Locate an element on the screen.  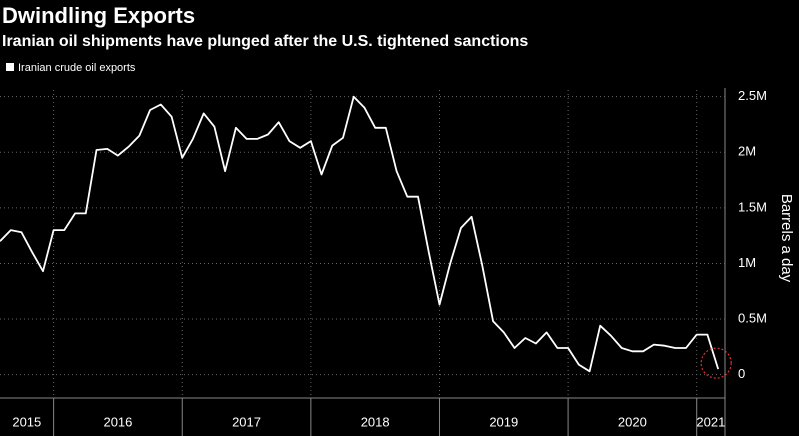
highlight-circle is located at coordinates (716, 363).